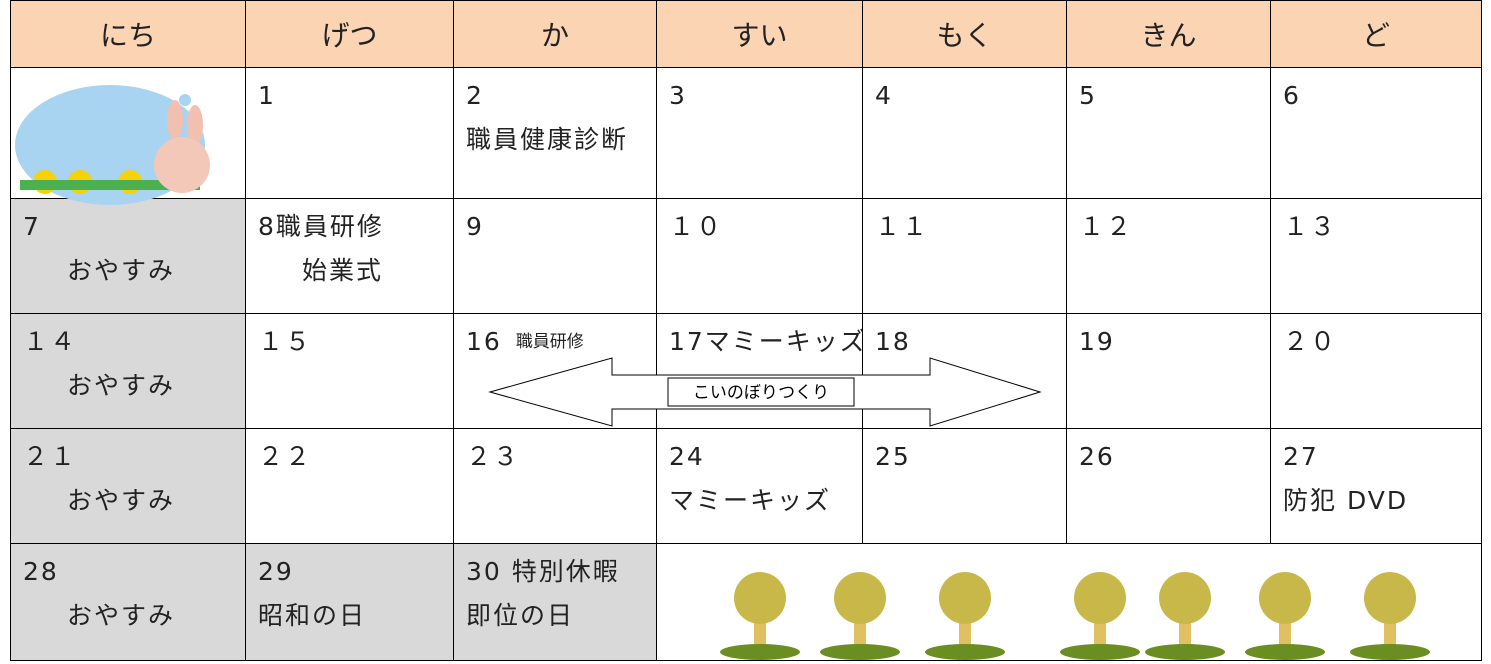 The width and height of the screenshot is (1491, 664). Describe the element at coordinates (964, 256) in the screenshot. I see `day-cell: １１` at that location.